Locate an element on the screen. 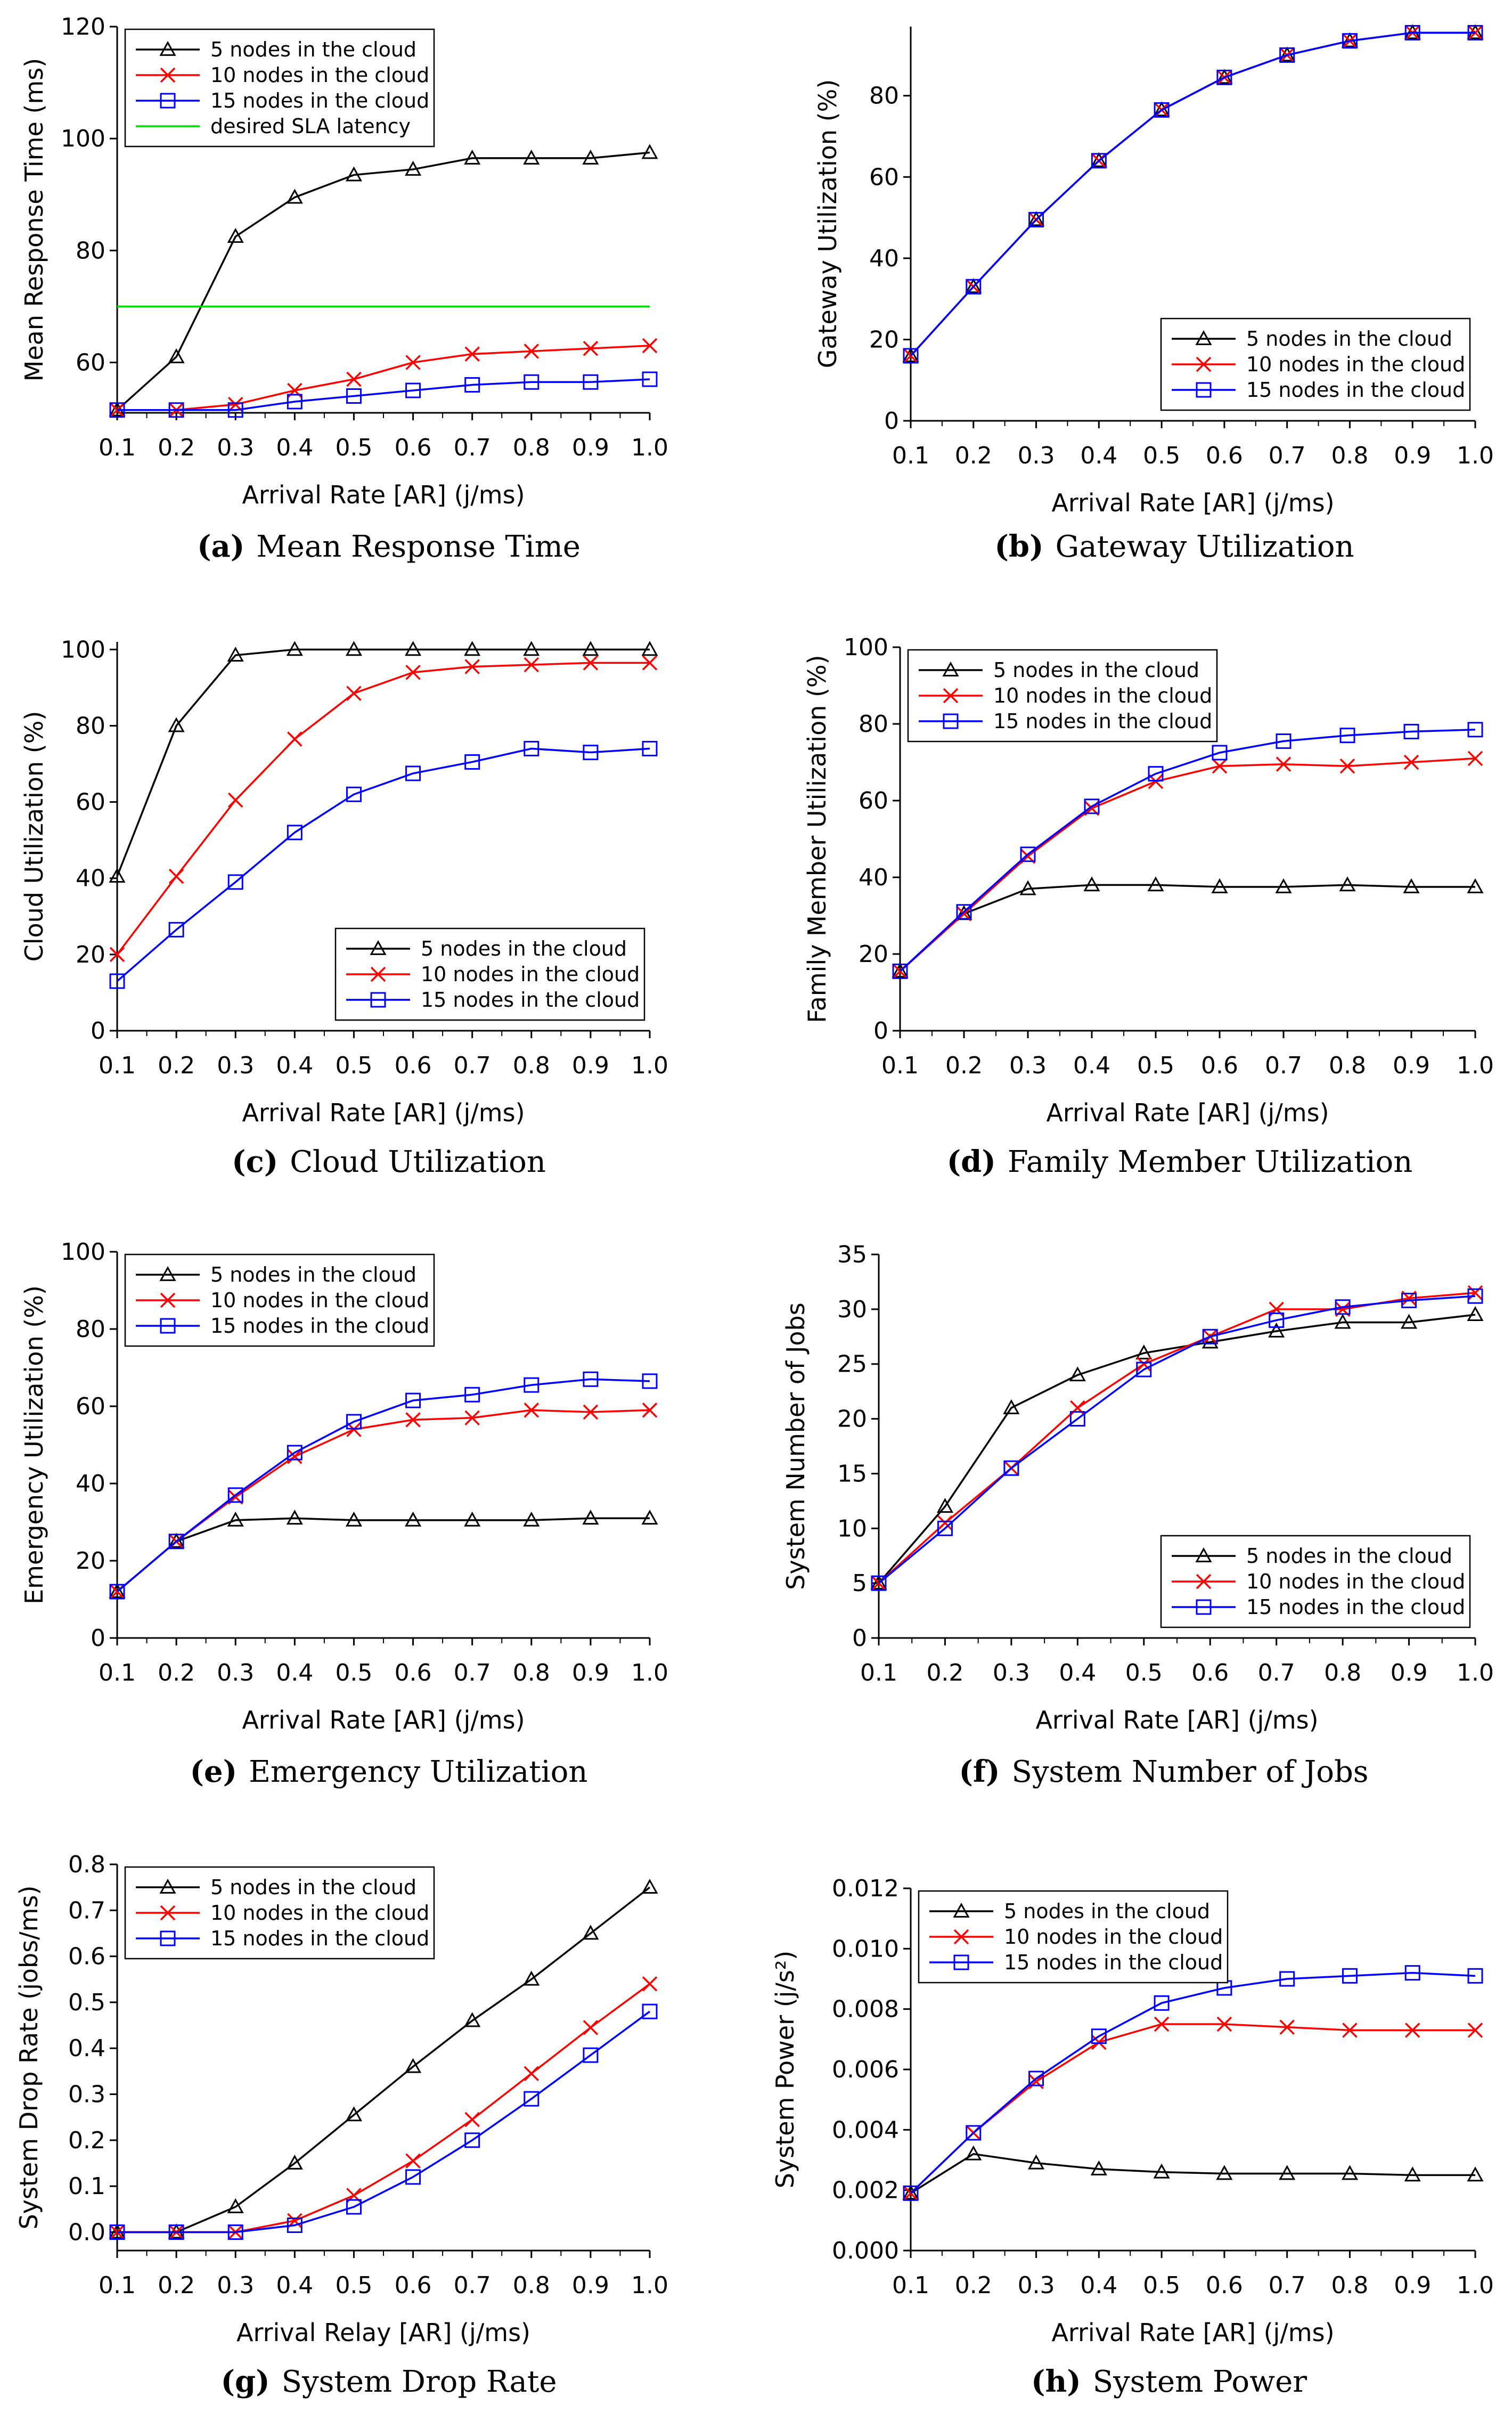 This screenshot has height=2429, width=1512. caption-title: System Number of Jobs is located at coordinates (1191, 1772).